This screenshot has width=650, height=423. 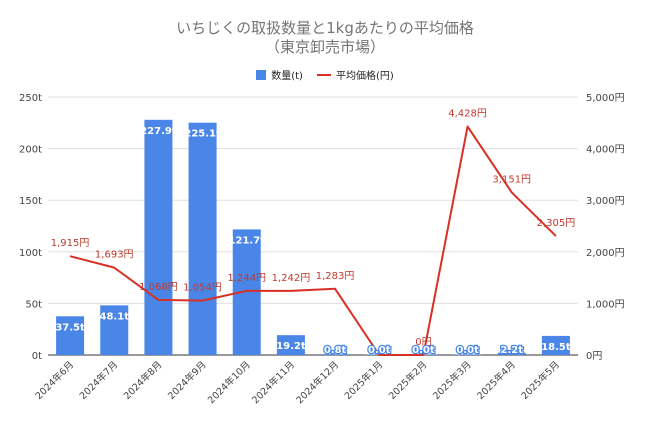 I want to click on price-data-label: 1,915円, so click(x=70, y=243).